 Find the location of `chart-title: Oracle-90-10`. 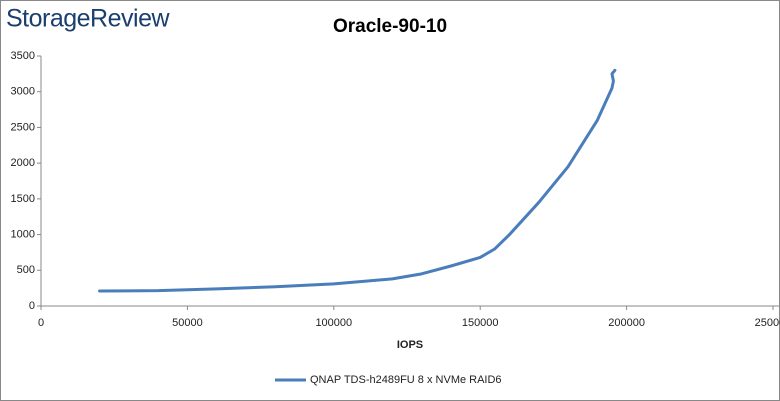

chart-title: Oracle-90-10 is located at coordinates (390, 26).